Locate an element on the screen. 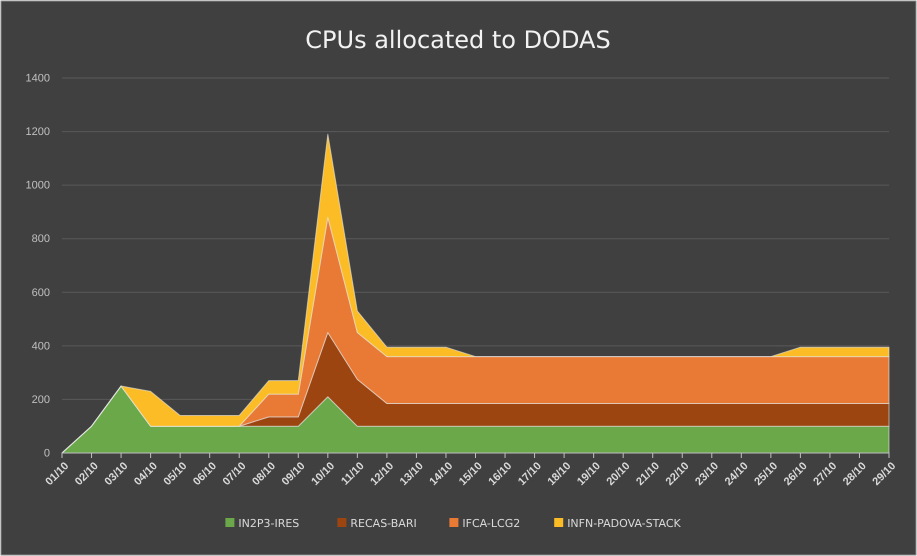 The height and width of the screenshot is (556, 917). legend-label: IFCA-LCG2 is located at coordinates (491, 523).